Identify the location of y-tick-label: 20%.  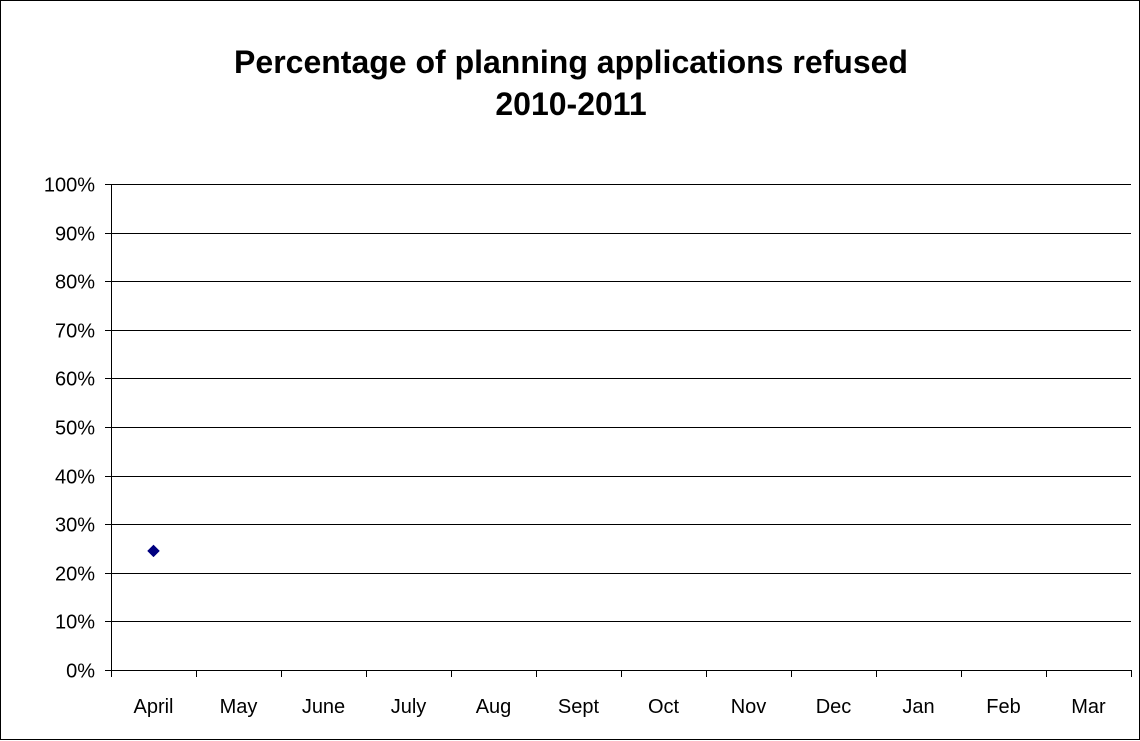
(75, 575).